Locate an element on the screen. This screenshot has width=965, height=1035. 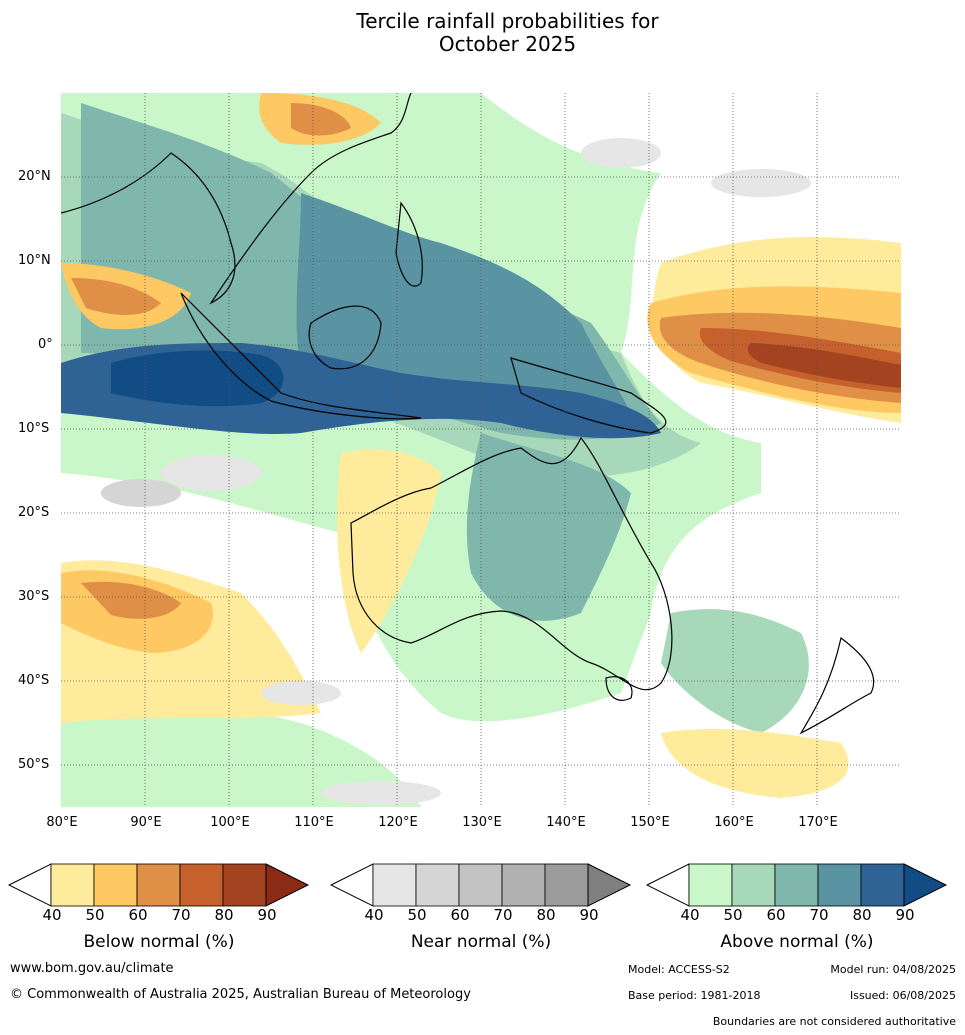
near-cb-tick: 90 is located at coordinates (589, 915).